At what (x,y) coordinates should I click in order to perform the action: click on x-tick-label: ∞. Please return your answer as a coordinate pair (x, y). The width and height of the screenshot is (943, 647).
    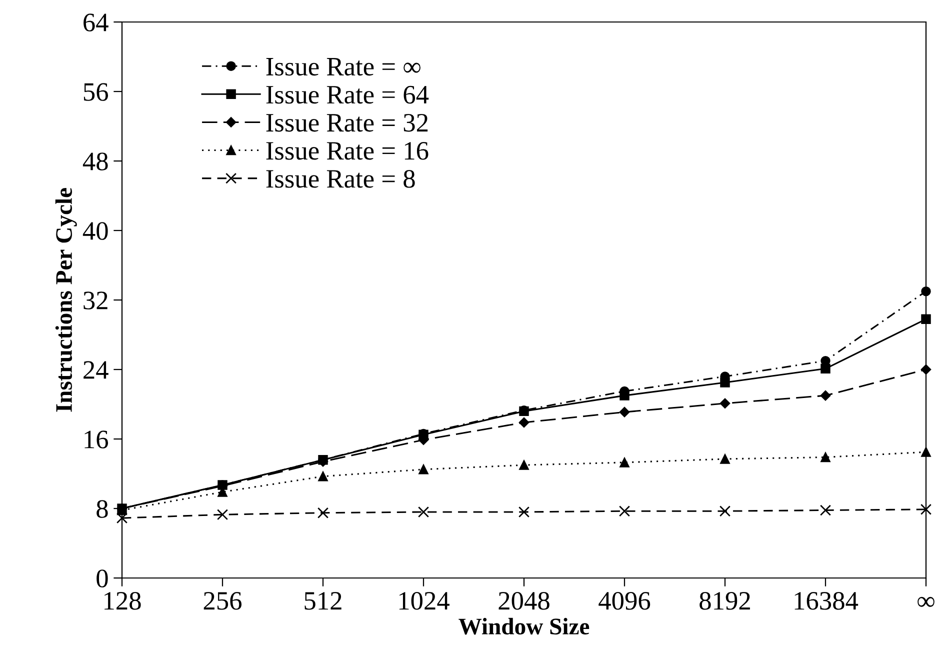
    Looking at the image, I should click on (926, 601).